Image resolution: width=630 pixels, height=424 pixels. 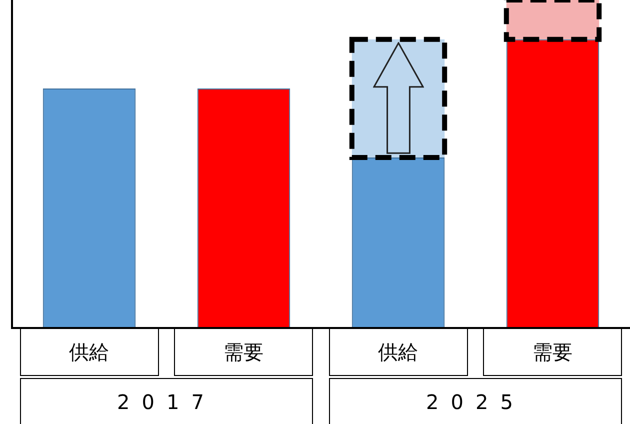 What do you see at coordinates (475, 401) in the screenshot?
I see `text: 2025` at bounding box center [475, 401].